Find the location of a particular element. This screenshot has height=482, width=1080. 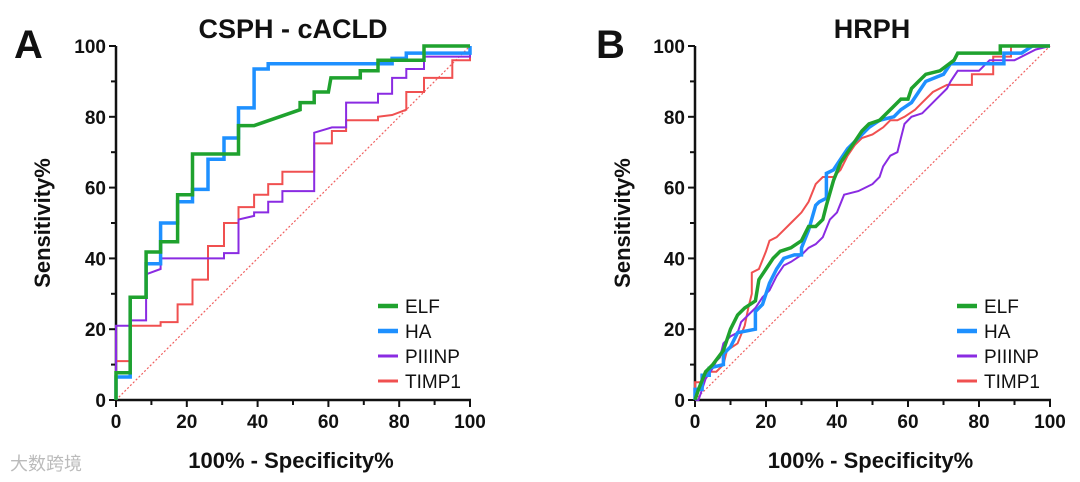

panel-letter: B is located at coordinates (610, 45).